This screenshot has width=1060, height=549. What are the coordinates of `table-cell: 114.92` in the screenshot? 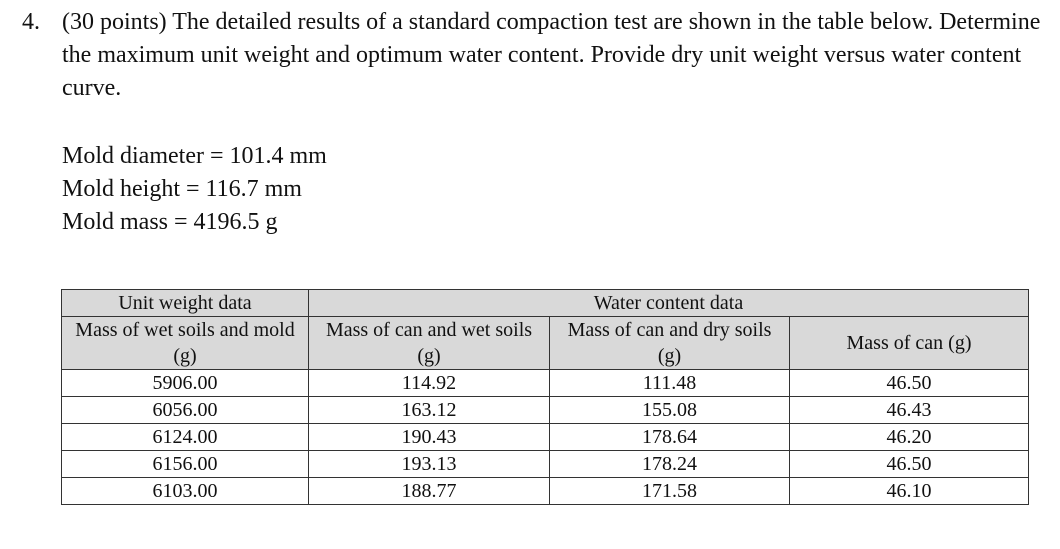 It's located at (429, 383).